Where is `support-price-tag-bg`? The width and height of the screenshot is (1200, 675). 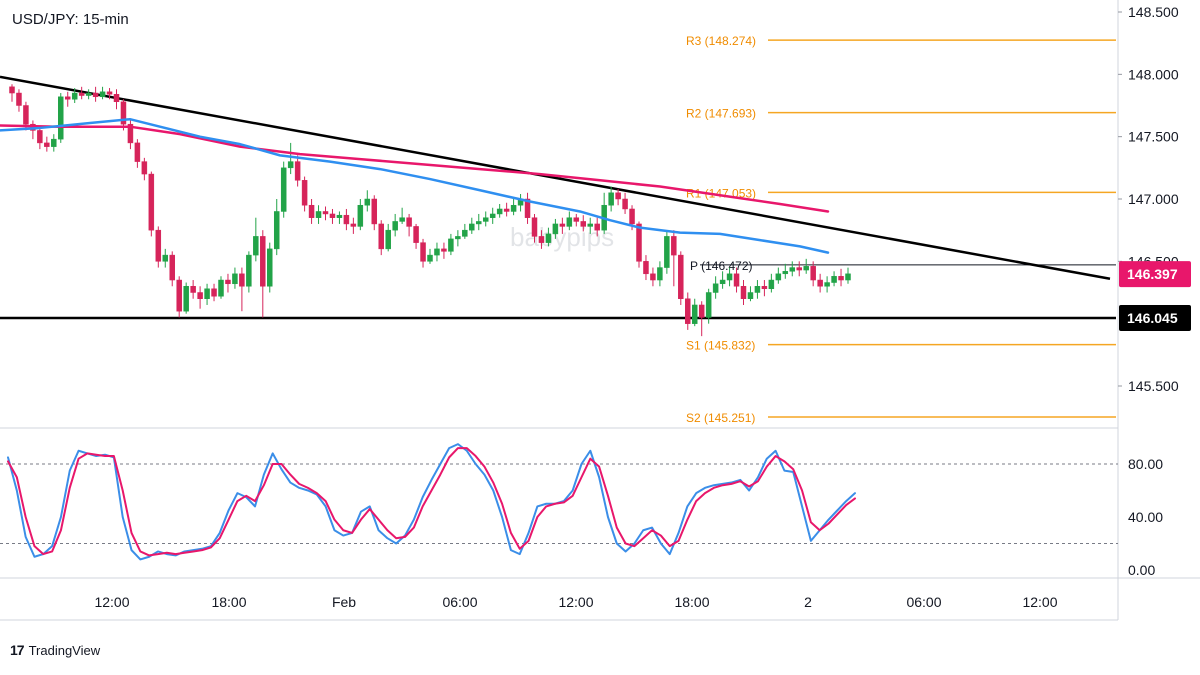 support-price-tag-bg is located at coordinates (1155, 318).